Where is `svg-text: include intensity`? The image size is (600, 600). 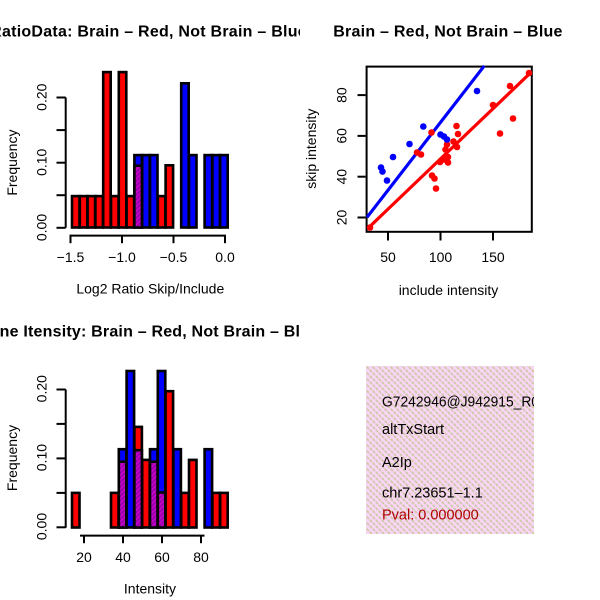
svg-text: include intensity is located at coordinates (449, 290).